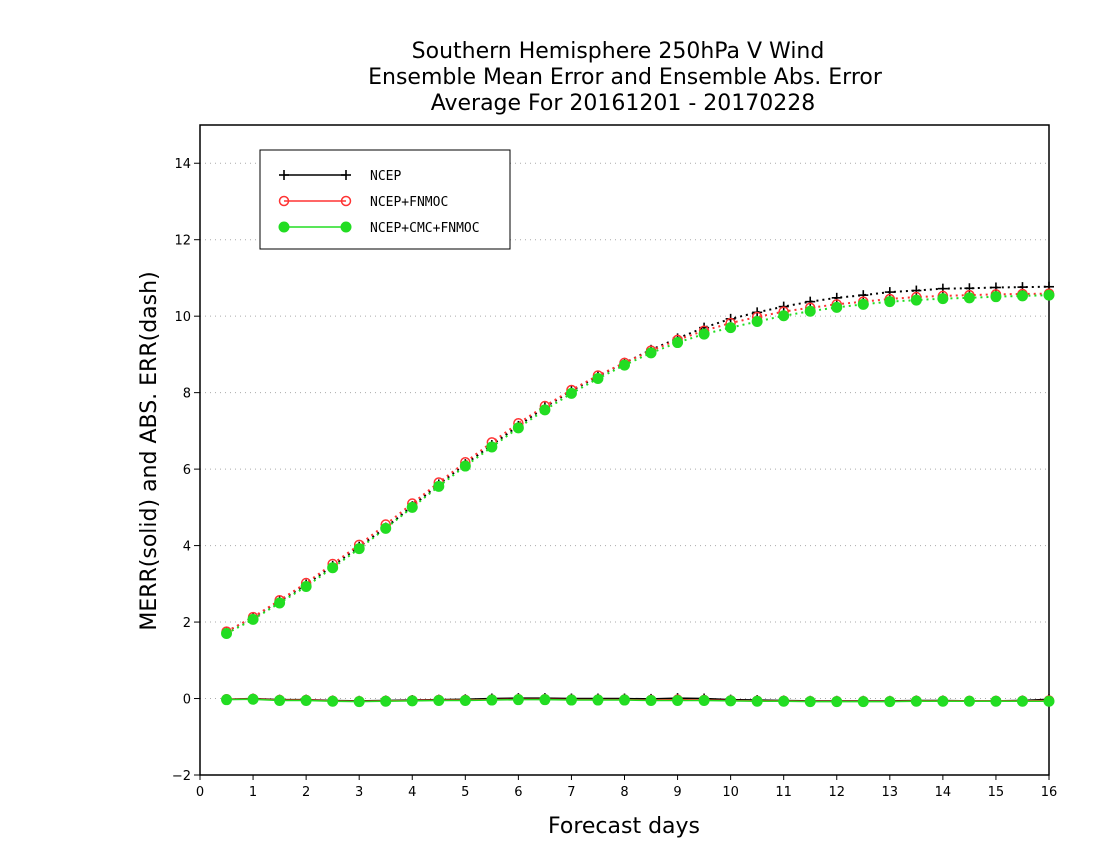 The width and height of the screenshot is (1100, 850). Describe the element at coordinates (730, 792) in the screenshot. I see `x-tick-label: 10` at that location.